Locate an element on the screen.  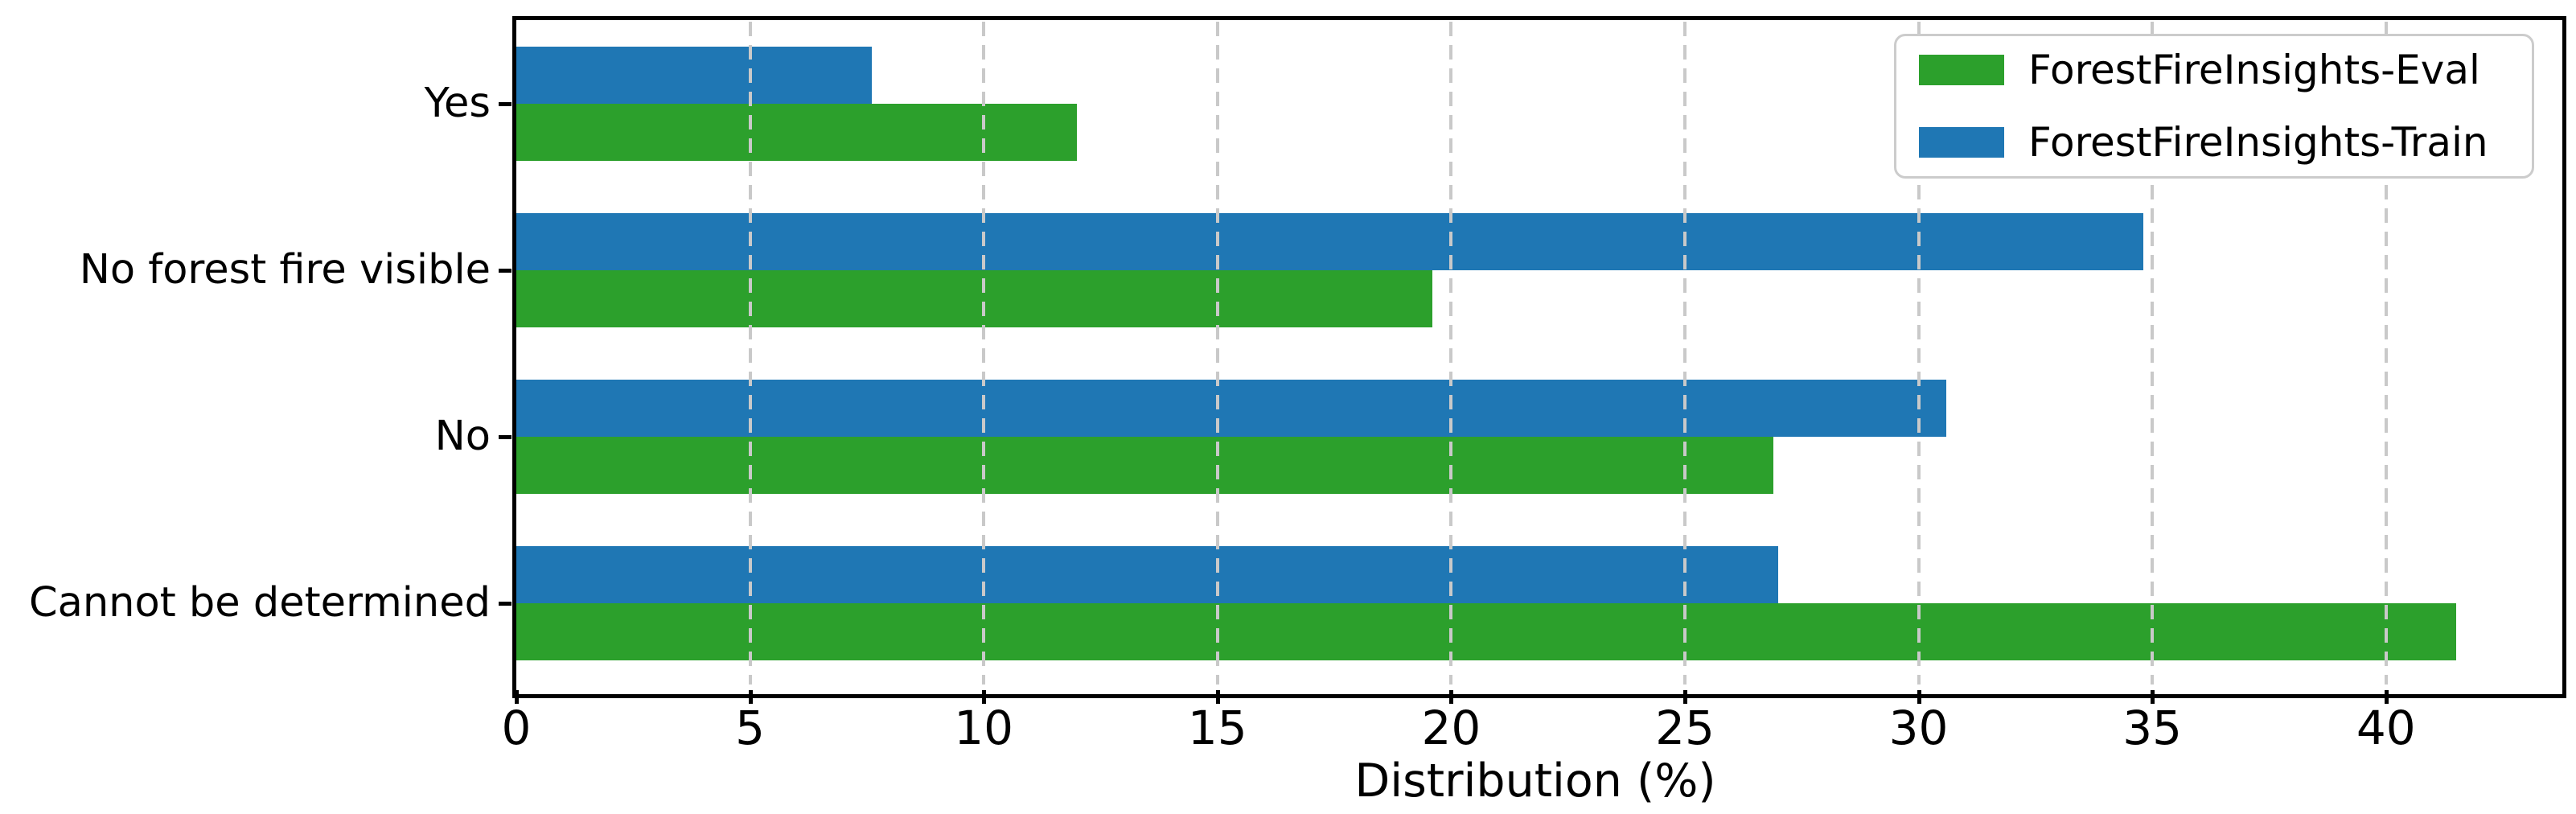
legend-label: ForestFireInsights-Eval is located at coordinates (2254, 70).